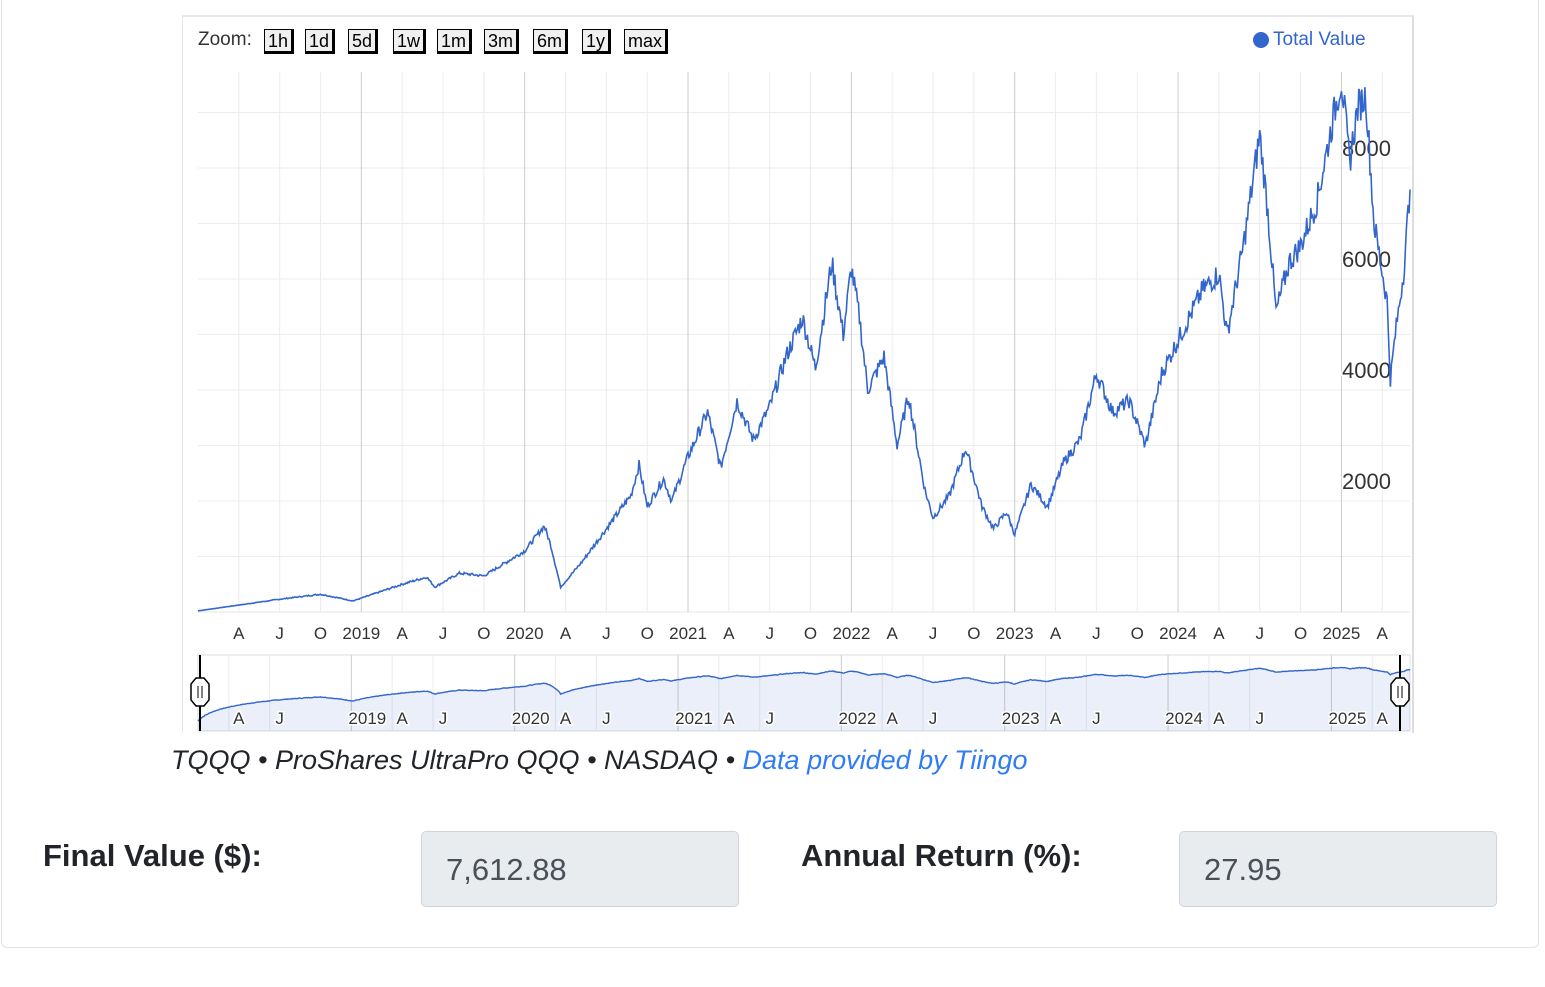  Describe the element at coordinates (885, 760) in the screenshot. I see `tiingo-link: Data provided by Tiingo` at that location.